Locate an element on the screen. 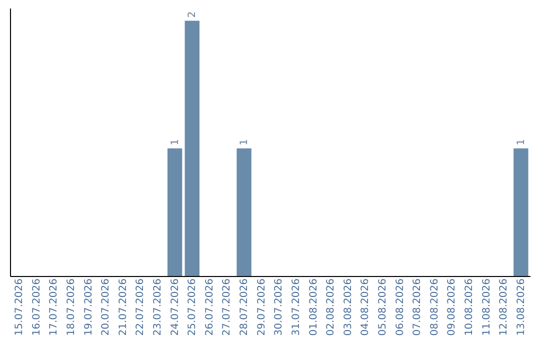  x-tick-label: 25.07.2026 is located at coordinates (192, 307).